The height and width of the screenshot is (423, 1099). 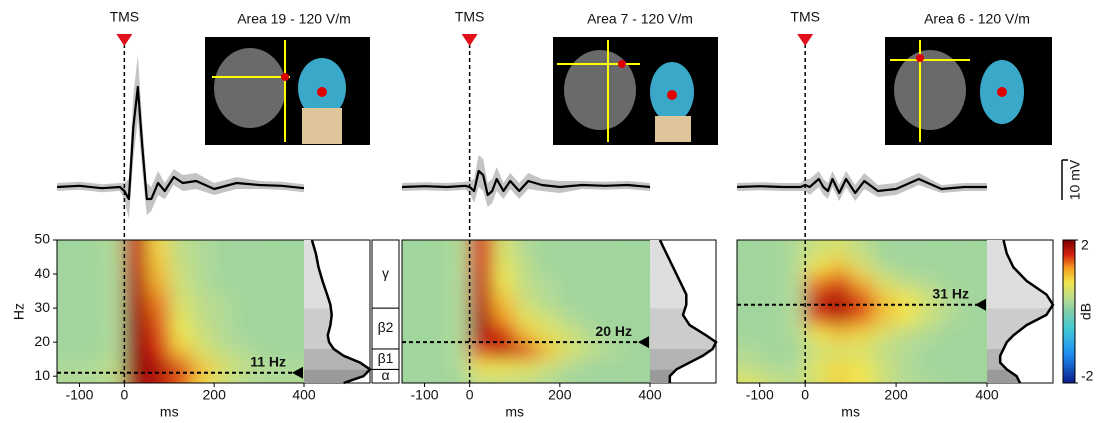 What do you see at coordinates (215, 395) in the screenshot?
I see `x-tick-label: 200` at bounding box center [215, 395].